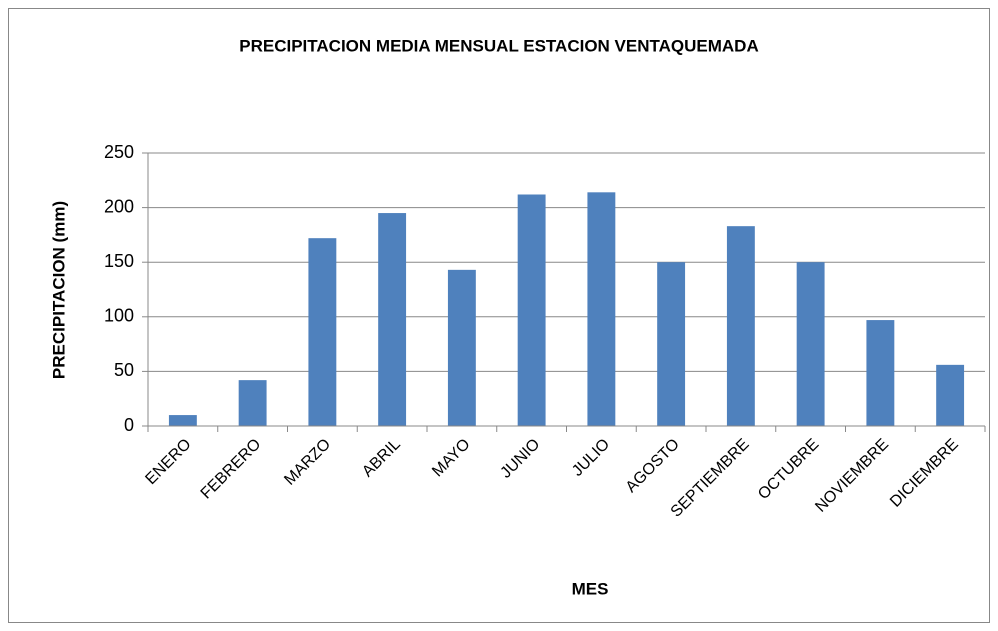  I want to click on y-axis-label: PRECIPITACION (mm), so click(58, 290).